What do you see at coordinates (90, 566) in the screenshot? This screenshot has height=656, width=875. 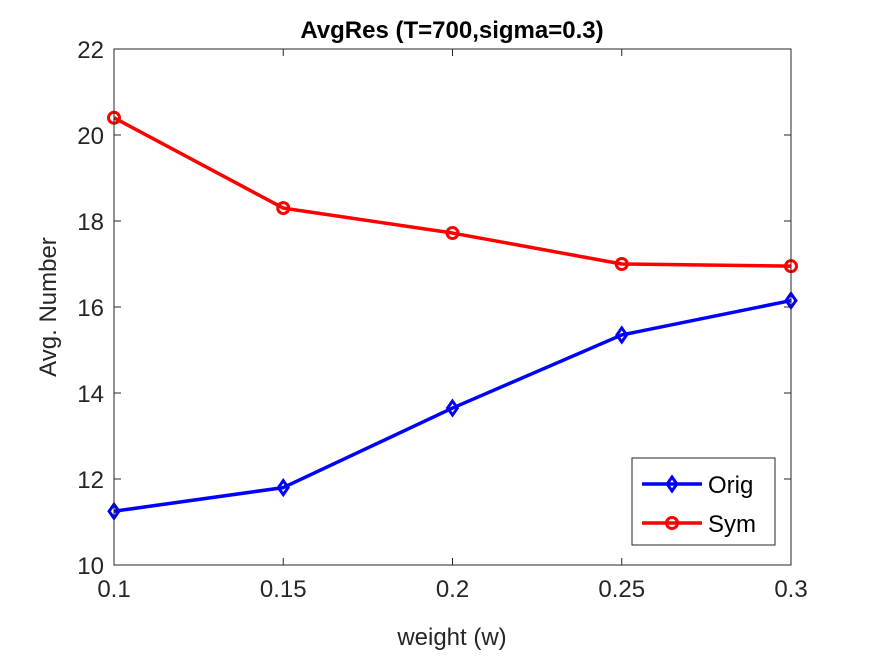 I see `y-tick-label: 10` at bounding box center [90, 566].